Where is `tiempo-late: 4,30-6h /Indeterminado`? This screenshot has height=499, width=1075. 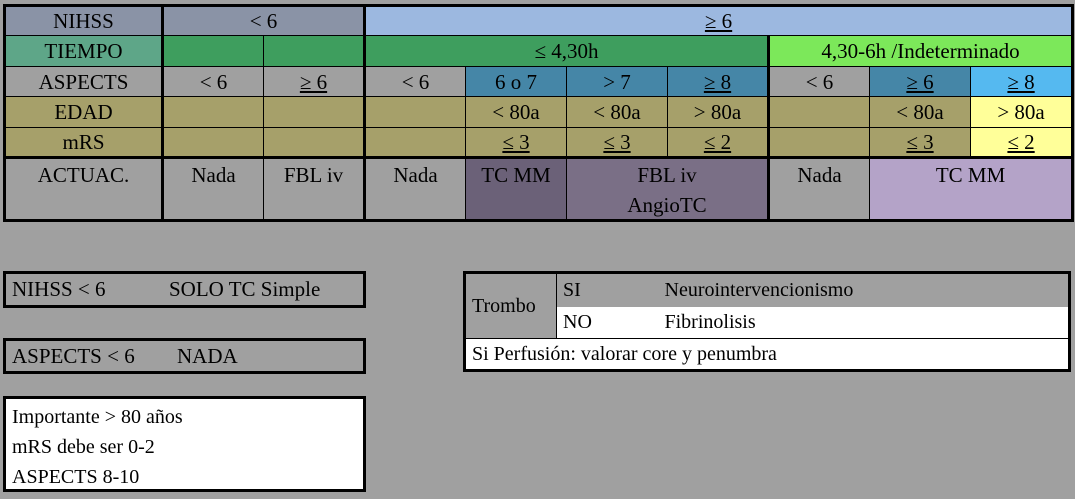 tiempo-late: 4,30-6h /Indeterminado is located at coordinates (920, 51).